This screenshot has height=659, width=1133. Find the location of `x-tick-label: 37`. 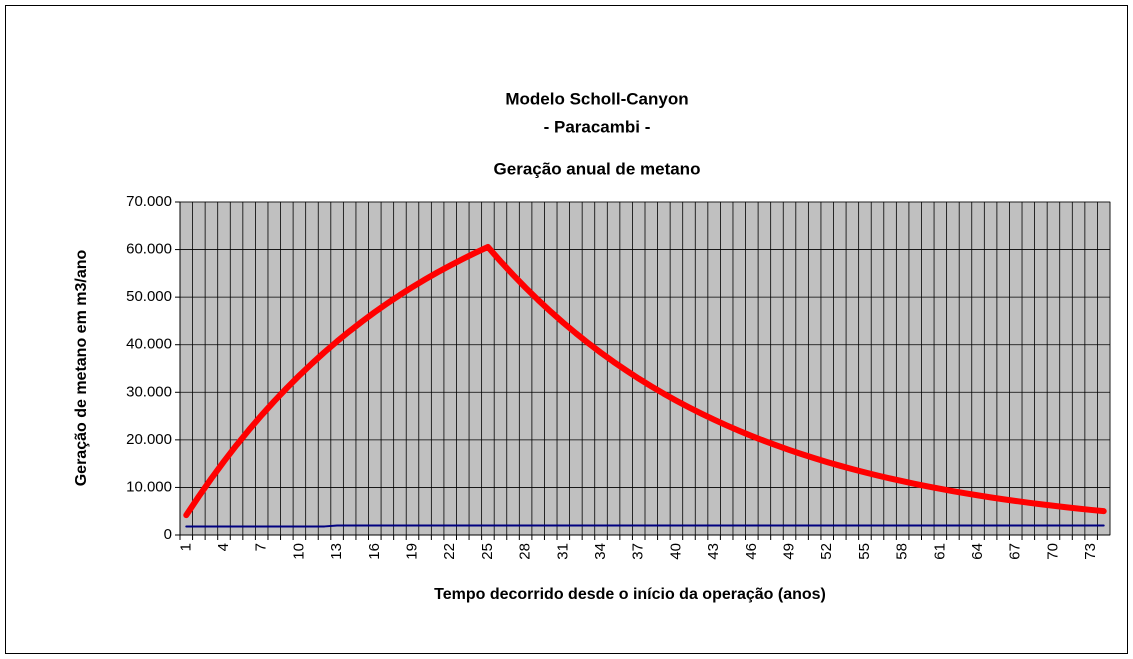

x-tick-label: 37 is located at coordinates (638, 551).